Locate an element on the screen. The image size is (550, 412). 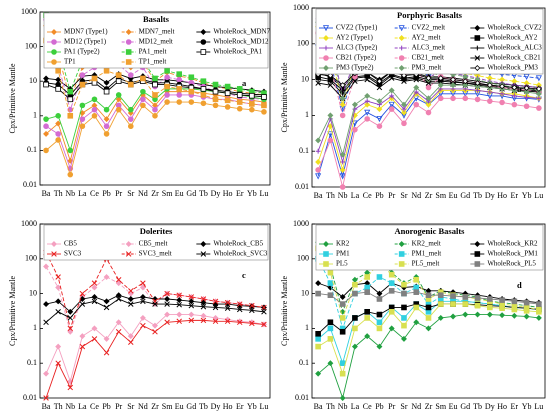
x-tick-label: La is located at coordinates (82, 406).